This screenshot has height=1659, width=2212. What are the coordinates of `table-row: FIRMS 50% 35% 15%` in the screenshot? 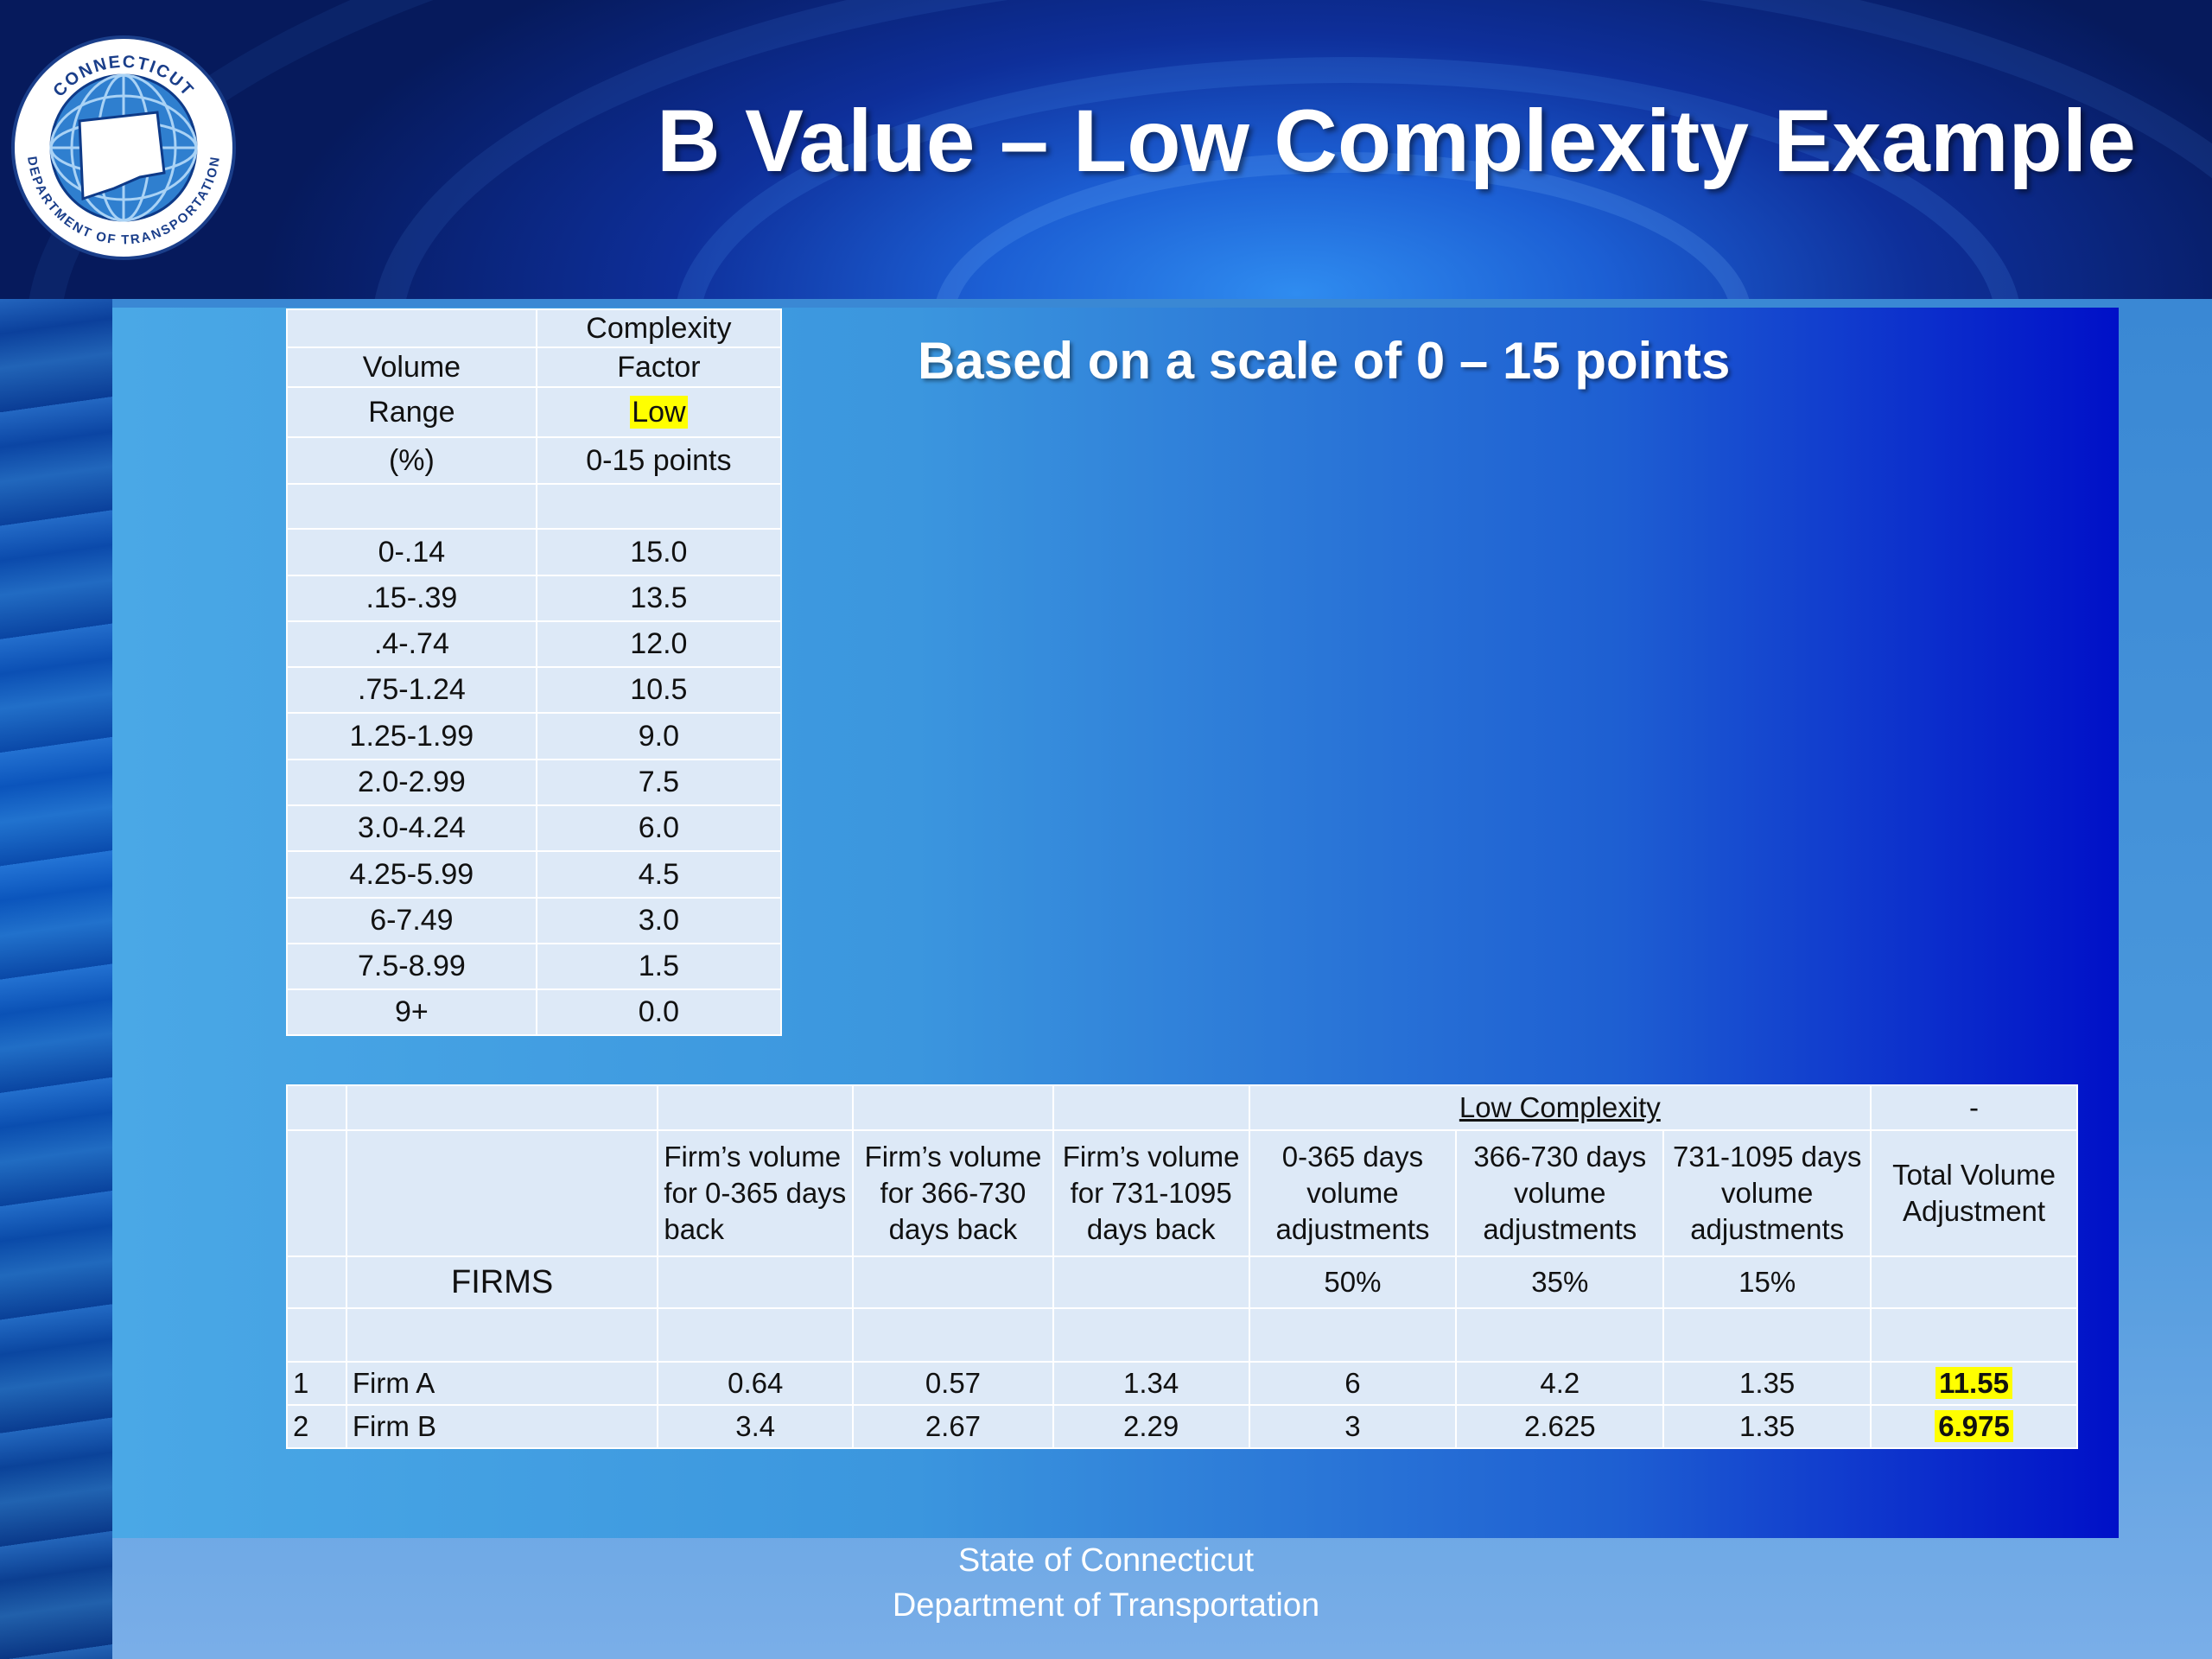 It's located at (1182, 1282).